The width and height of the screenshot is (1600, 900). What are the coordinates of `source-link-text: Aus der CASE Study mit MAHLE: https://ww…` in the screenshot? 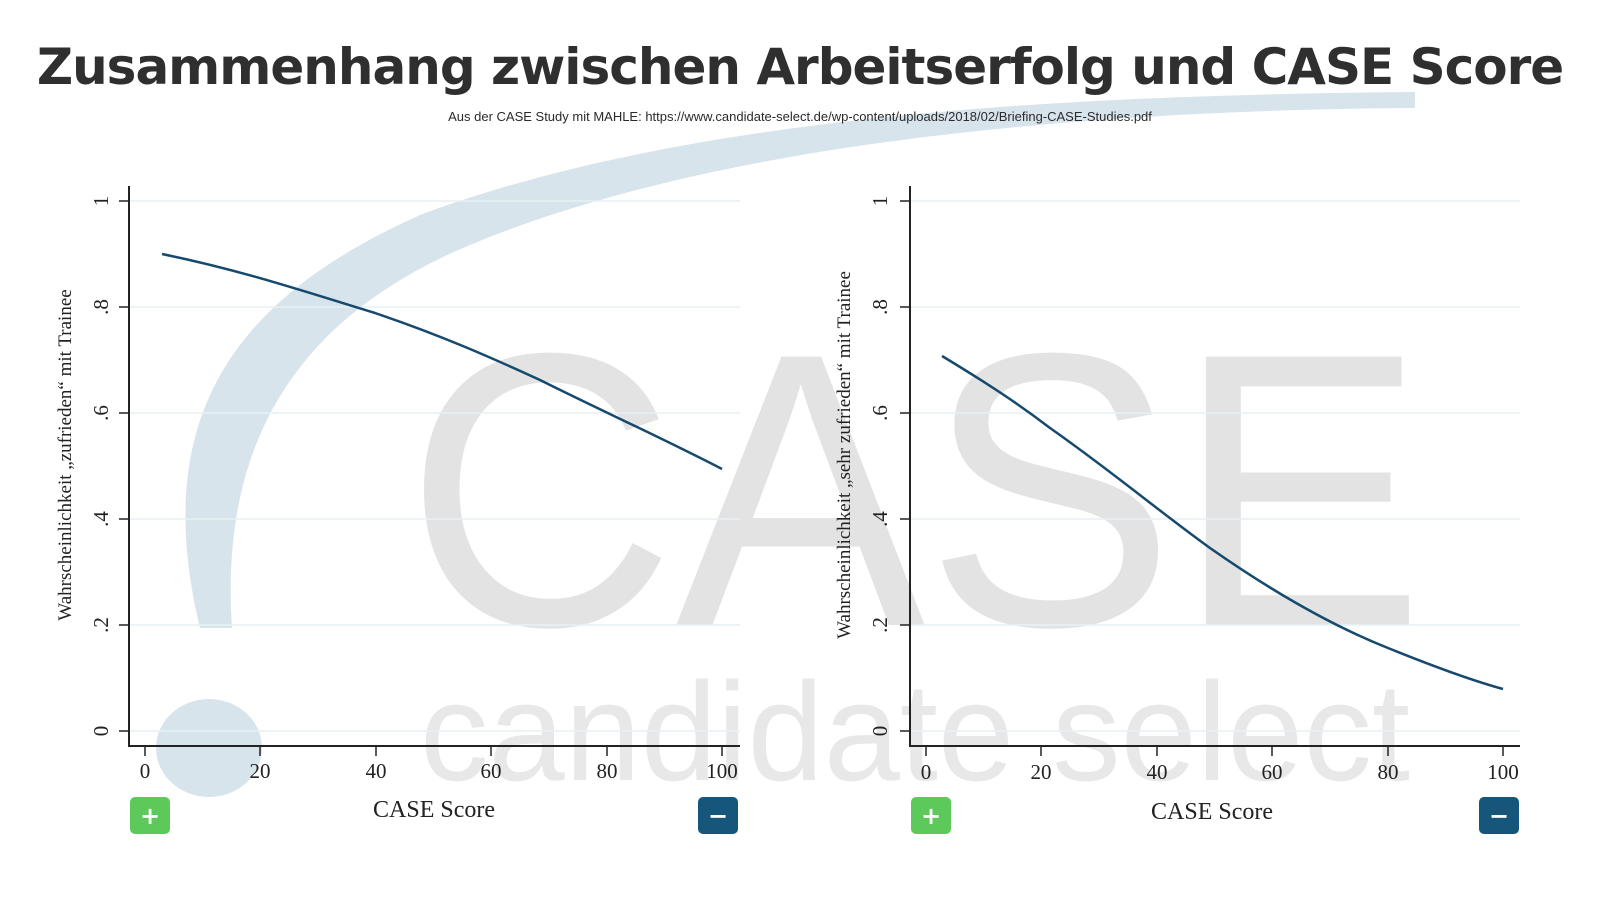 It's located at (800, 116).